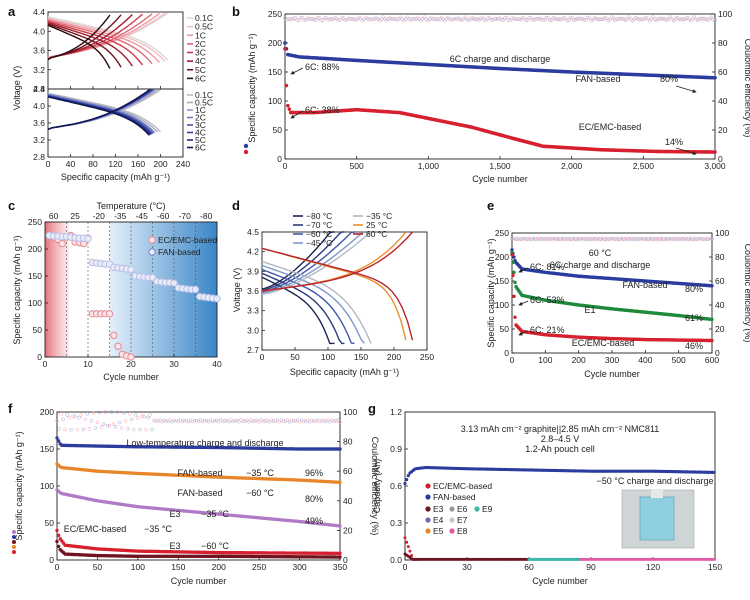  Describe the element at coordinates (138, 567) in the screenshot. I see `x-tick-label: 100` at that location.